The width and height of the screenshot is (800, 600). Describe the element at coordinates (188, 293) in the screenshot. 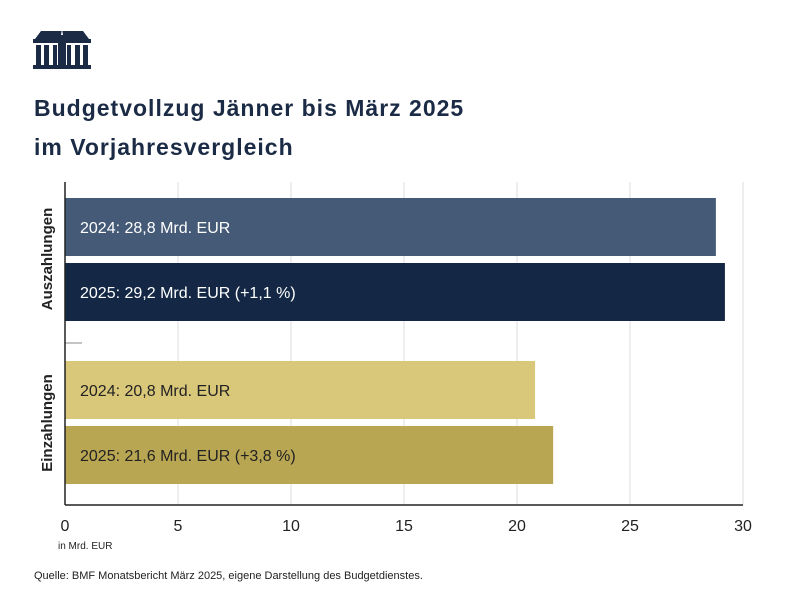

I see `bar-data-label: 2025: 29,2 Mrd. EUR (+1,1 %)` at that location.